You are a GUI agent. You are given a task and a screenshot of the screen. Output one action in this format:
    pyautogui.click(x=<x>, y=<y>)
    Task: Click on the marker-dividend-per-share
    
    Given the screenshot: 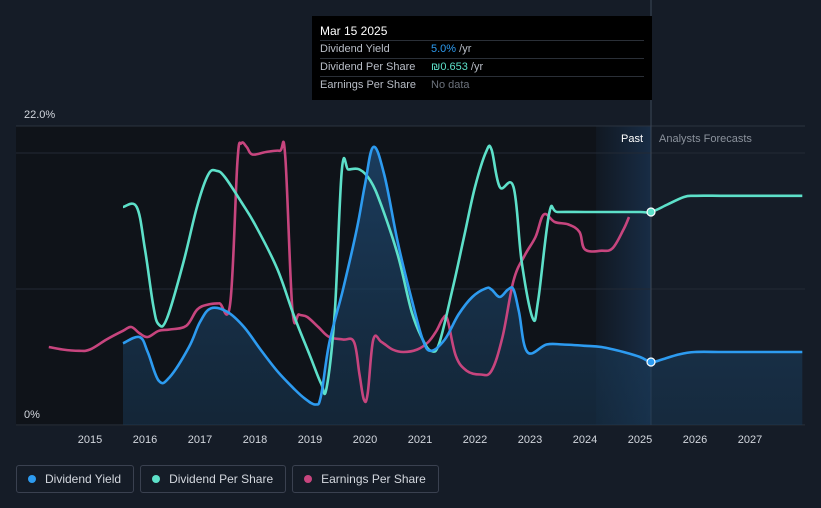 What is the action you would take?
    pyautogui.click(x=651, y=212)
    